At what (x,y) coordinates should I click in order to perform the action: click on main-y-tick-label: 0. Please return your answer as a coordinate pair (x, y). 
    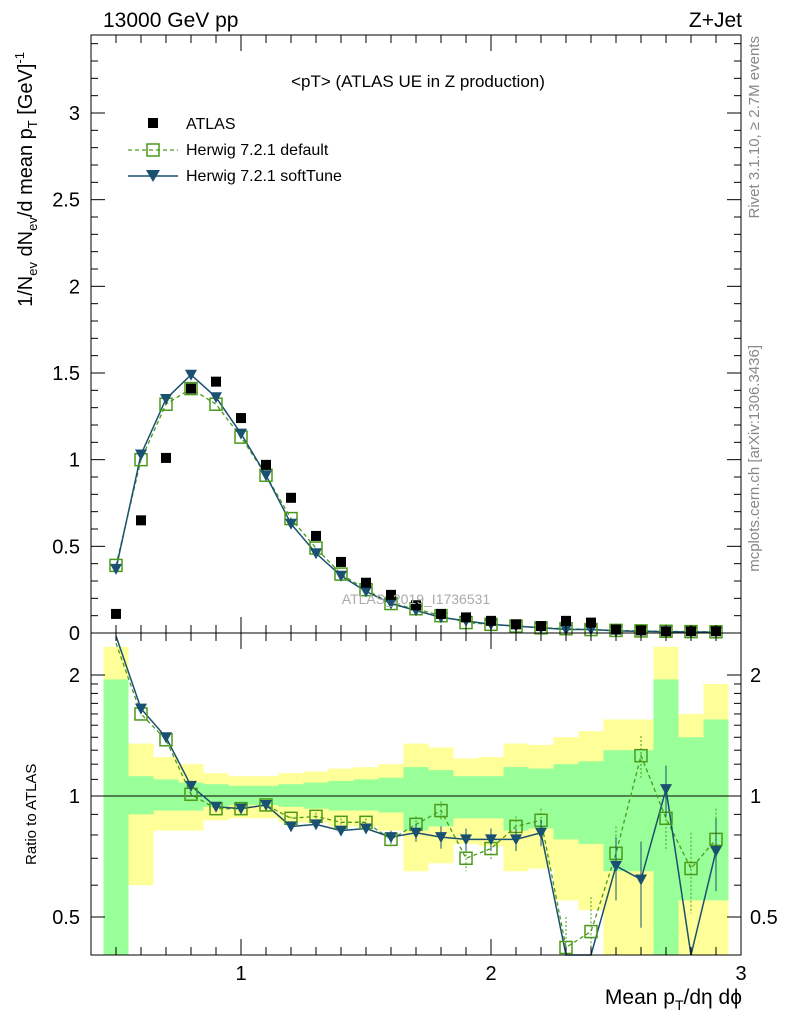
    Looking at the image, I should click on (74, 634).